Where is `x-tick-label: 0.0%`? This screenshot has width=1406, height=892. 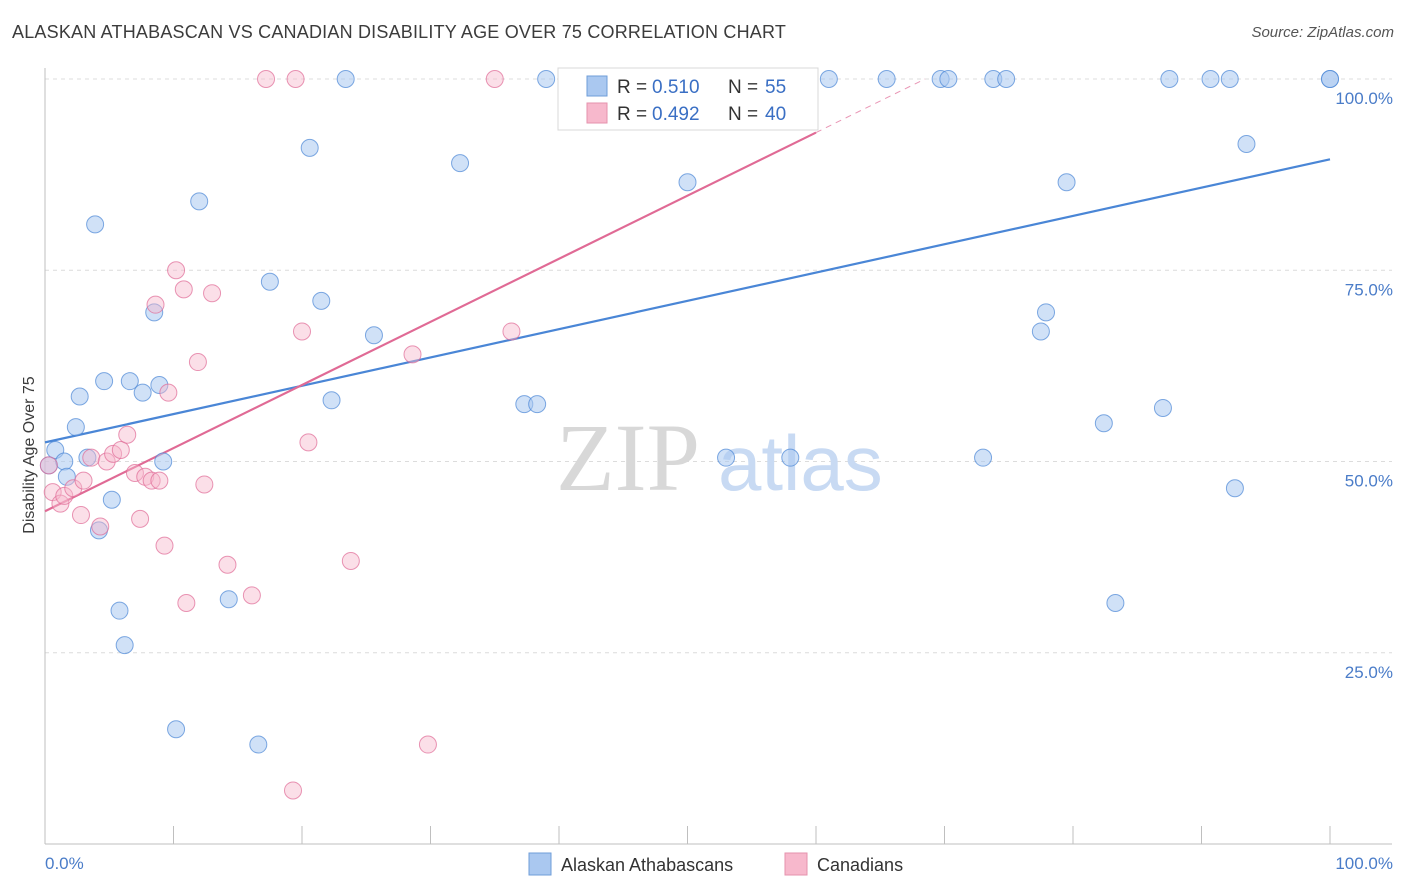
x-tick-label: 0.0% is located at coordinates (64, 863).